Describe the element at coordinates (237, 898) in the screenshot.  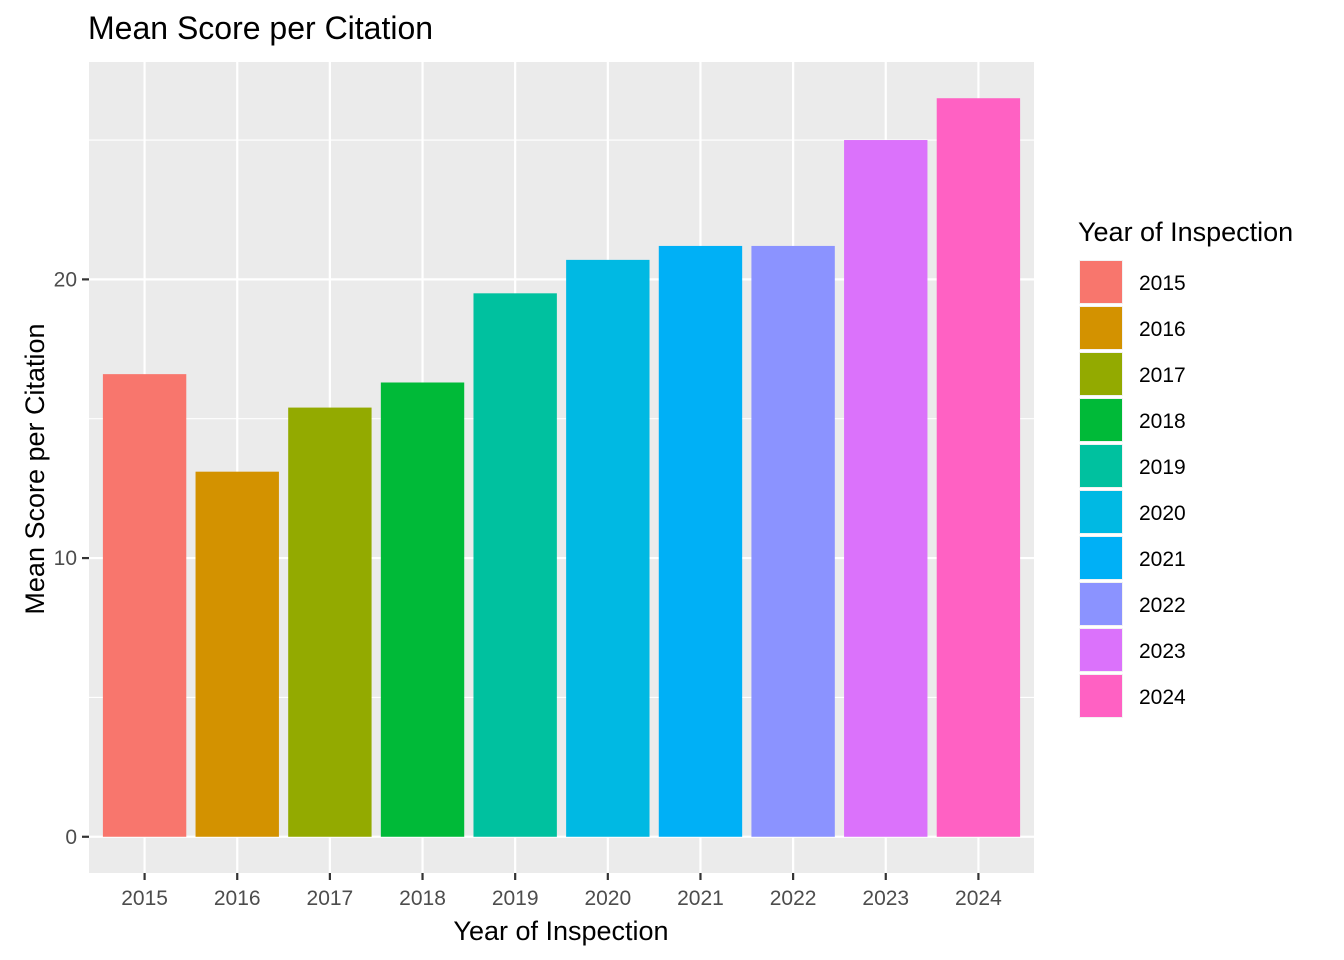
I see `x-tick-label: 2016` at that location.